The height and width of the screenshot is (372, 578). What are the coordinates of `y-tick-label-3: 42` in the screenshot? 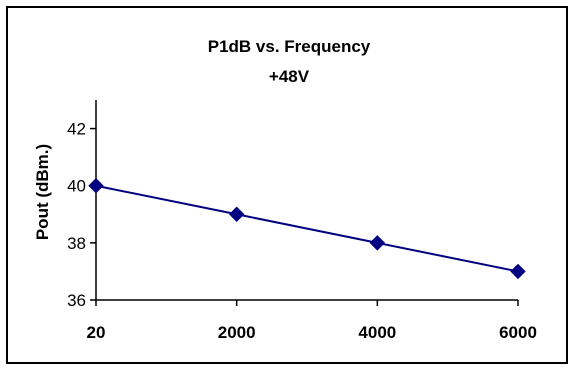 It's located at (76, 129).